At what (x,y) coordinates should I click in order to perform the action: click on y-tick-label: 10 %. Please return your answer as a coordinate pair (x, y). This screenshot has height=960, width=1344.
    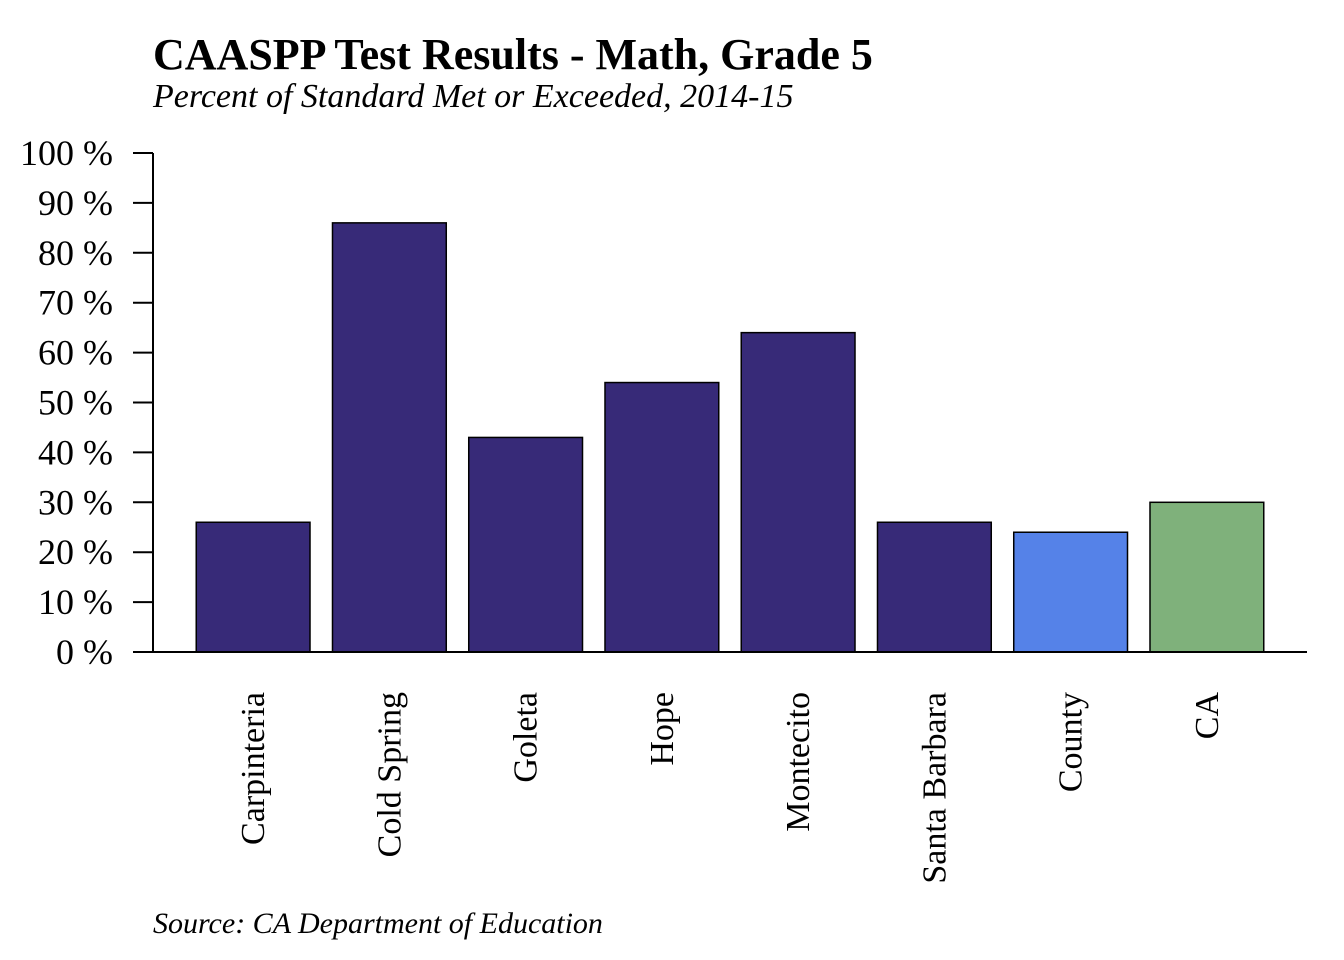
    Looking at the image, I should click on (75, 602).